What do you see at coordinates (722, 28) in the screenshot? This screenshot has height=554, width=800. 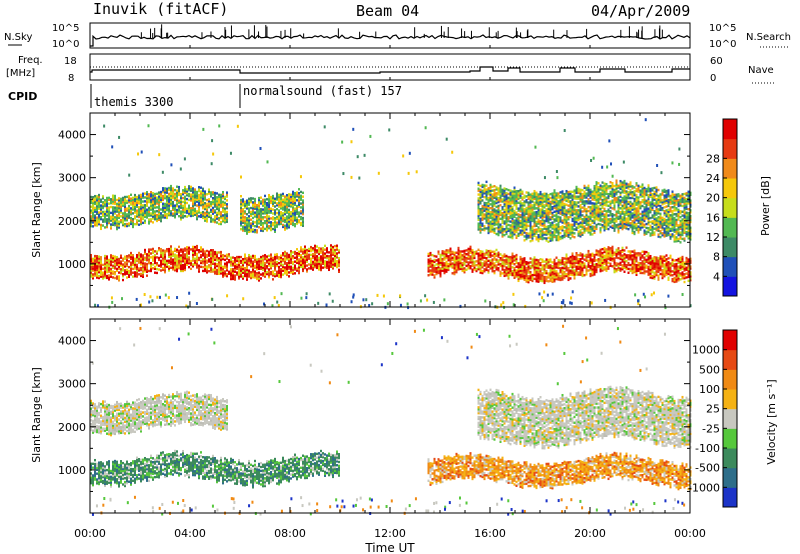 I see `noise-right-tick-top: 10^5` at bounding box center [722, 28].